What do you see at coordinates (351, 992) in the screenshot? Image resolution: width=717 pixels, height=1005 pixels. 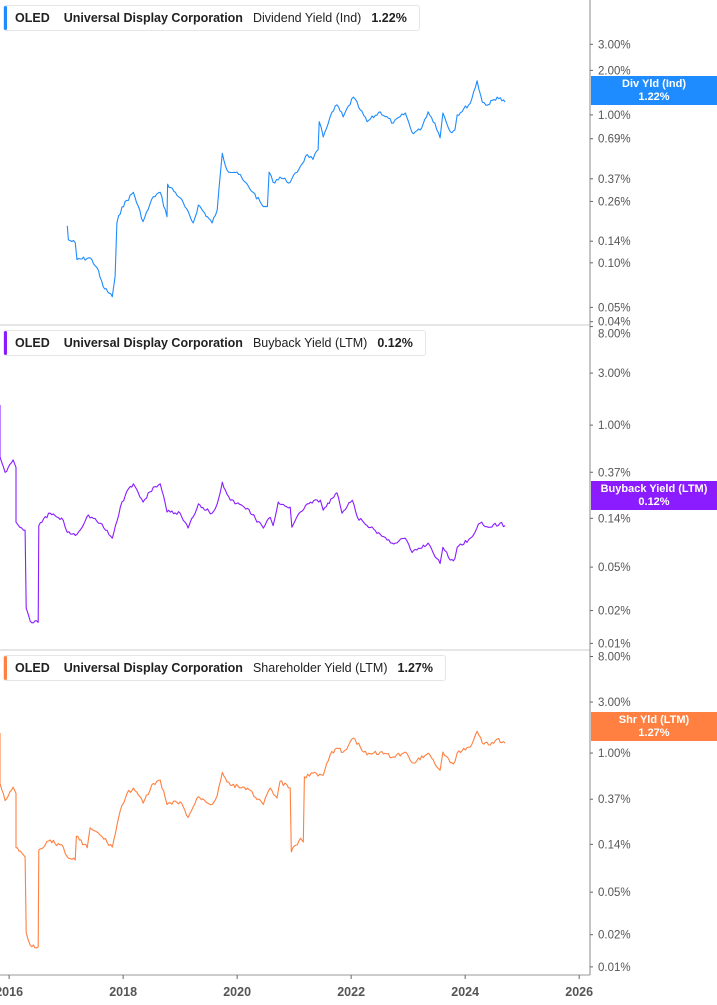 I see `x-tick-label: 2022` at bounding box center [351, 992].